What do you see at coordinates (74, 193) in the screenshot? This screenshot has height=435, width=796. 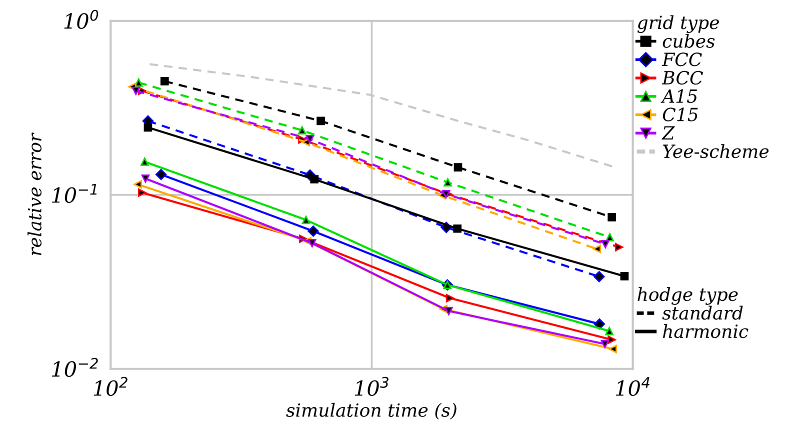 I see `y-tick-label: 10$^{−1}$` at bounding box center [74, 193].